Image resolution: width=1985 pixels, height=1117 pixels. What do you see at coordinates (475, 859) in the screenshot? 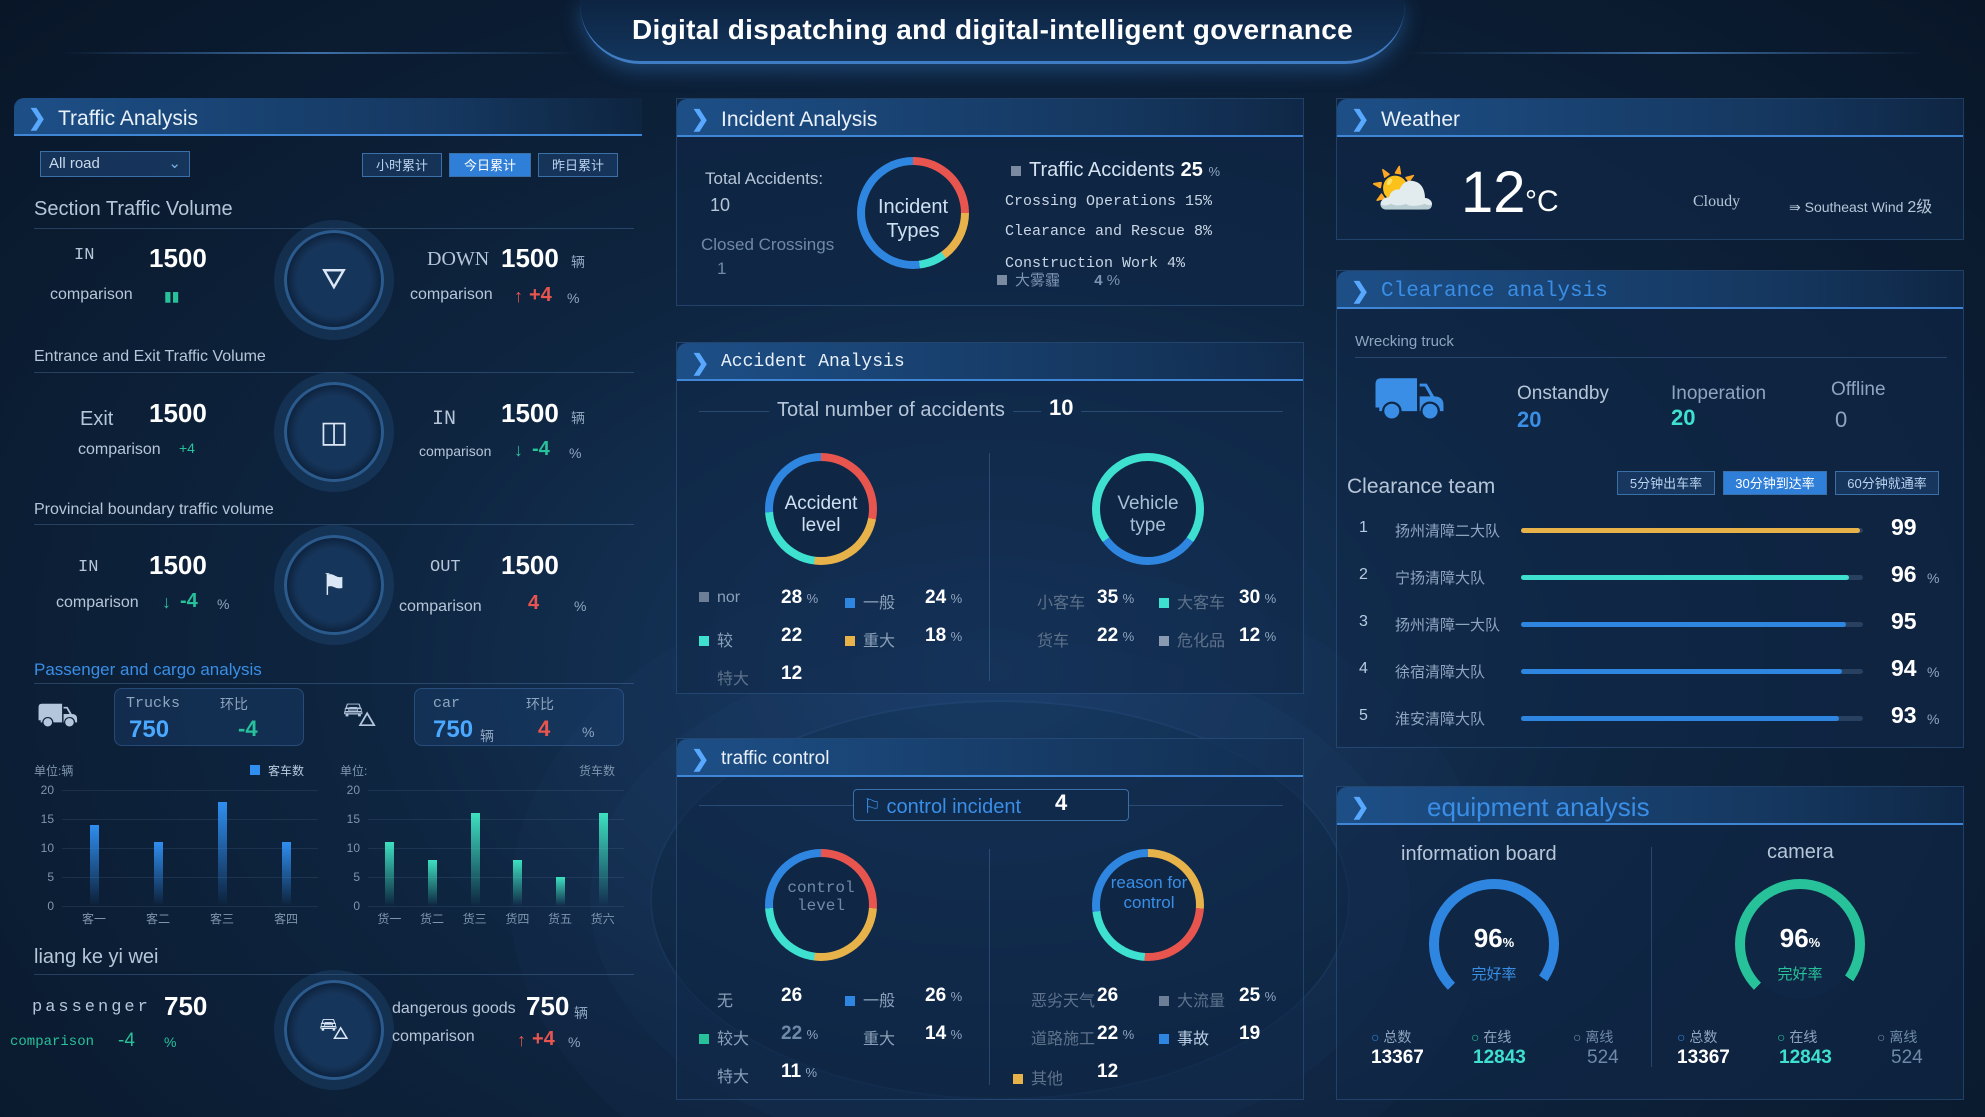
I see `bar-货三` at bounding box center [475, 859].